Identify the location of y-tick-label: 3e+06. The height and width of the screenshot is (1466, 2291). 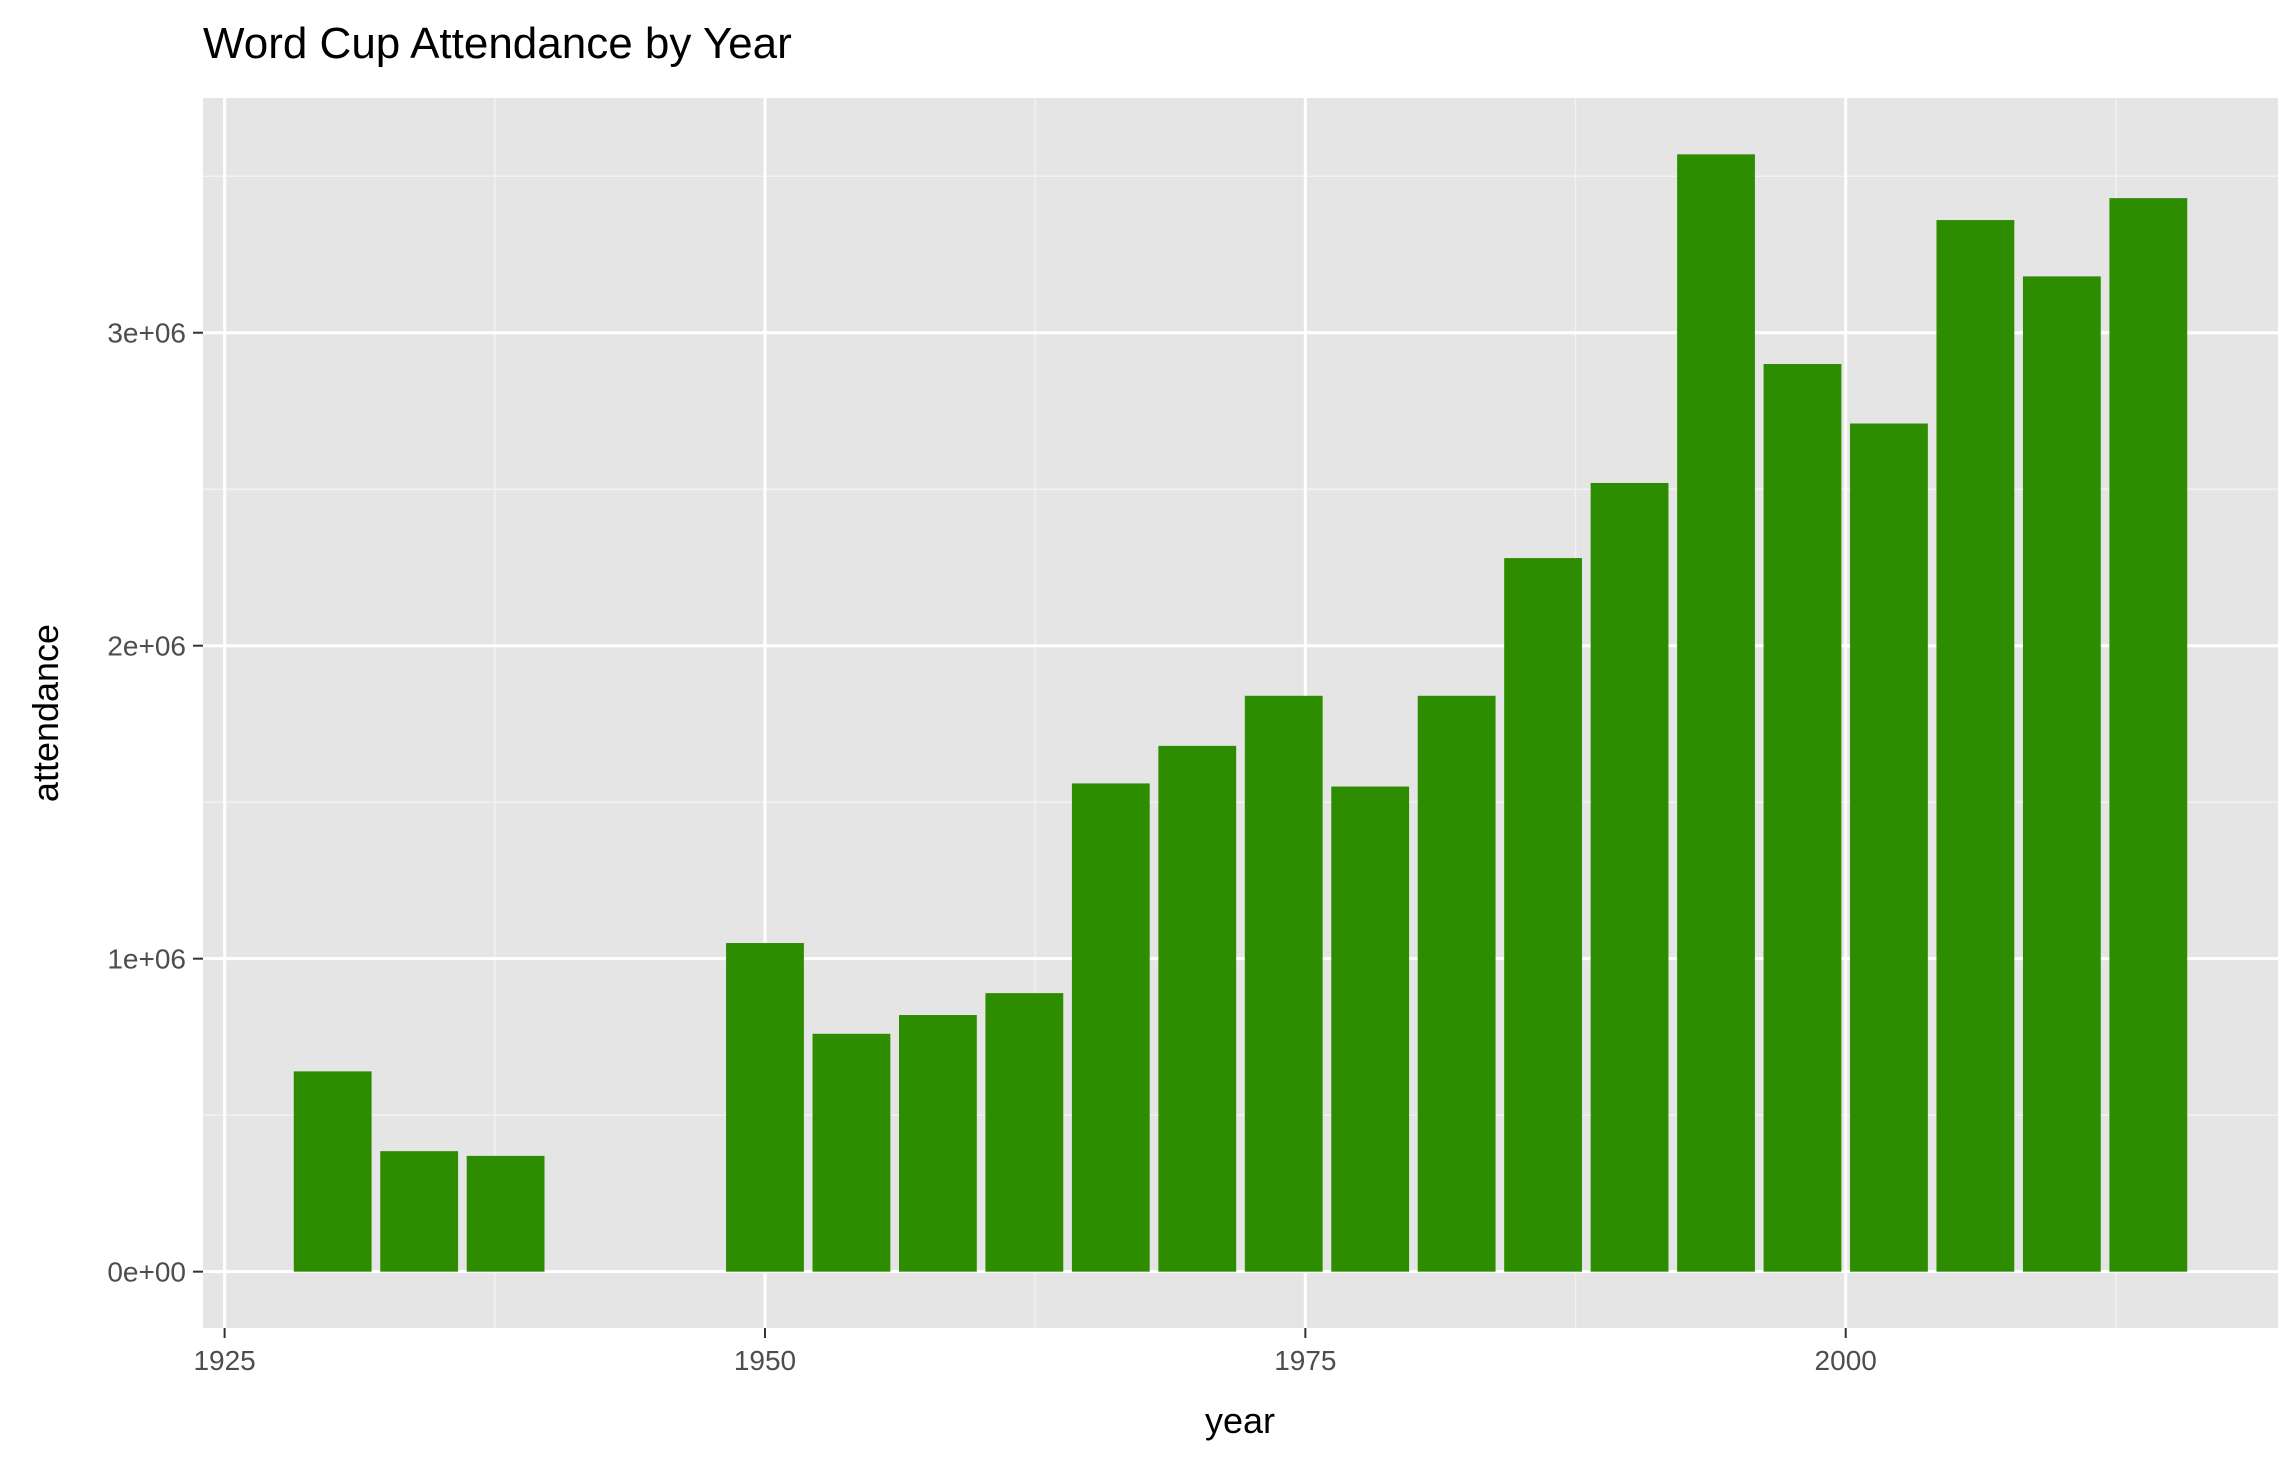
(146, 333).